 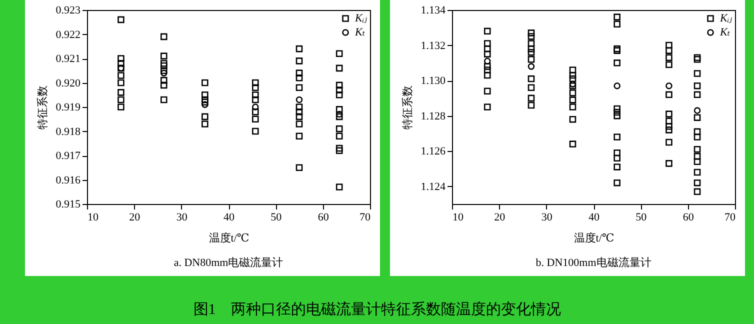 I want to click on y-tick-label: 0.916, so click(x=68, y=180).